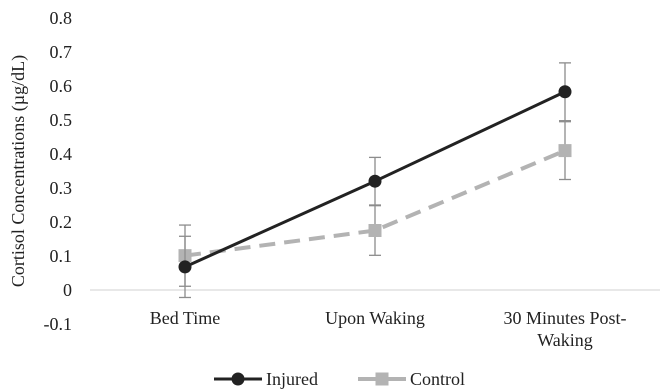 This screenshot has width=664, height=391. Describe the element at coordinates (437, 379) in the screenshot. I see `legend-label-control: Control` at that location.